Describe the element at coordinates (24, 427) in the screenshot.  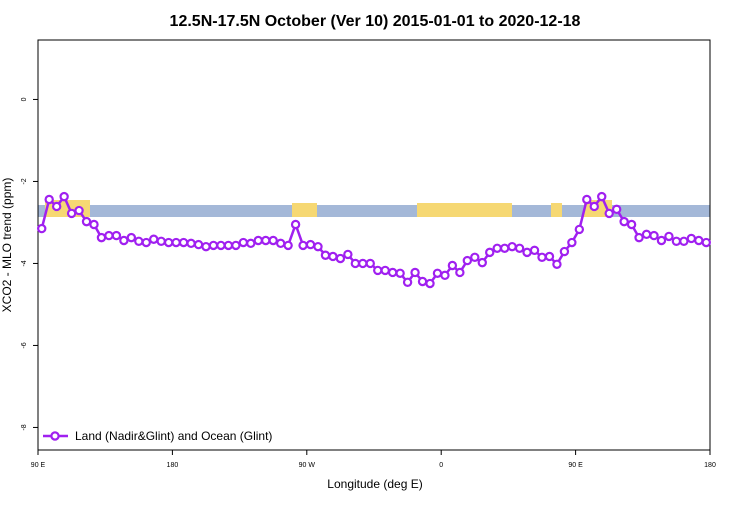
I see `y-tick-label: -8` at that location.